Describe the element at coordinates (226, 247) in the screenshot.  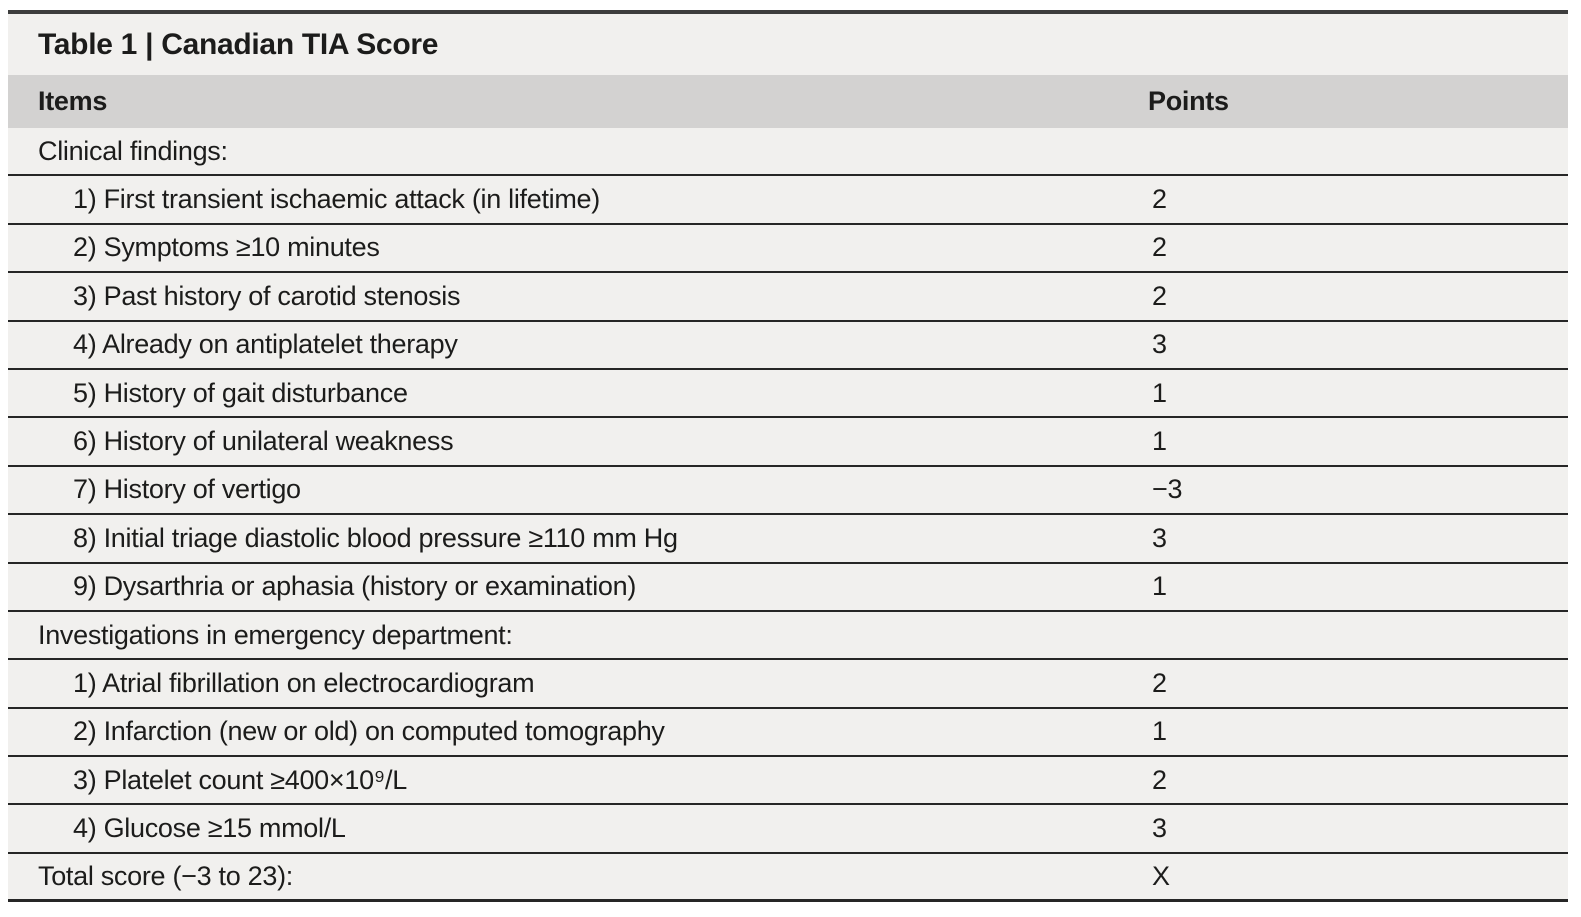
I see `item-label: 2) Symptoms ≥10 minutes` at that location.